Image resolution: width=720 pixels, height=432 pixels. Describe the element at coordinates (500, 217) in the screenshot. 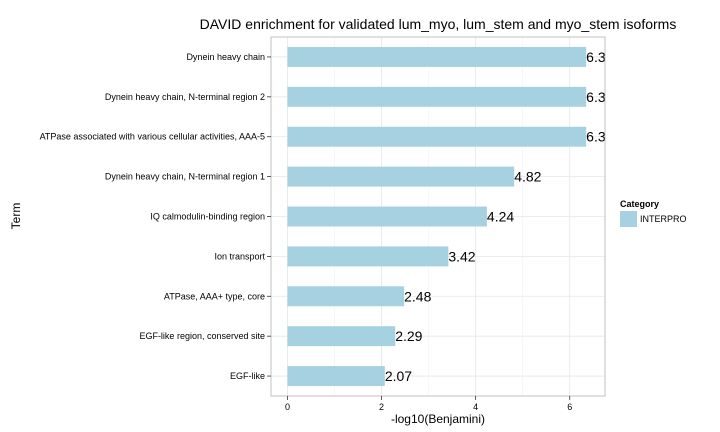

I see `data-label: 4.24` at that location.